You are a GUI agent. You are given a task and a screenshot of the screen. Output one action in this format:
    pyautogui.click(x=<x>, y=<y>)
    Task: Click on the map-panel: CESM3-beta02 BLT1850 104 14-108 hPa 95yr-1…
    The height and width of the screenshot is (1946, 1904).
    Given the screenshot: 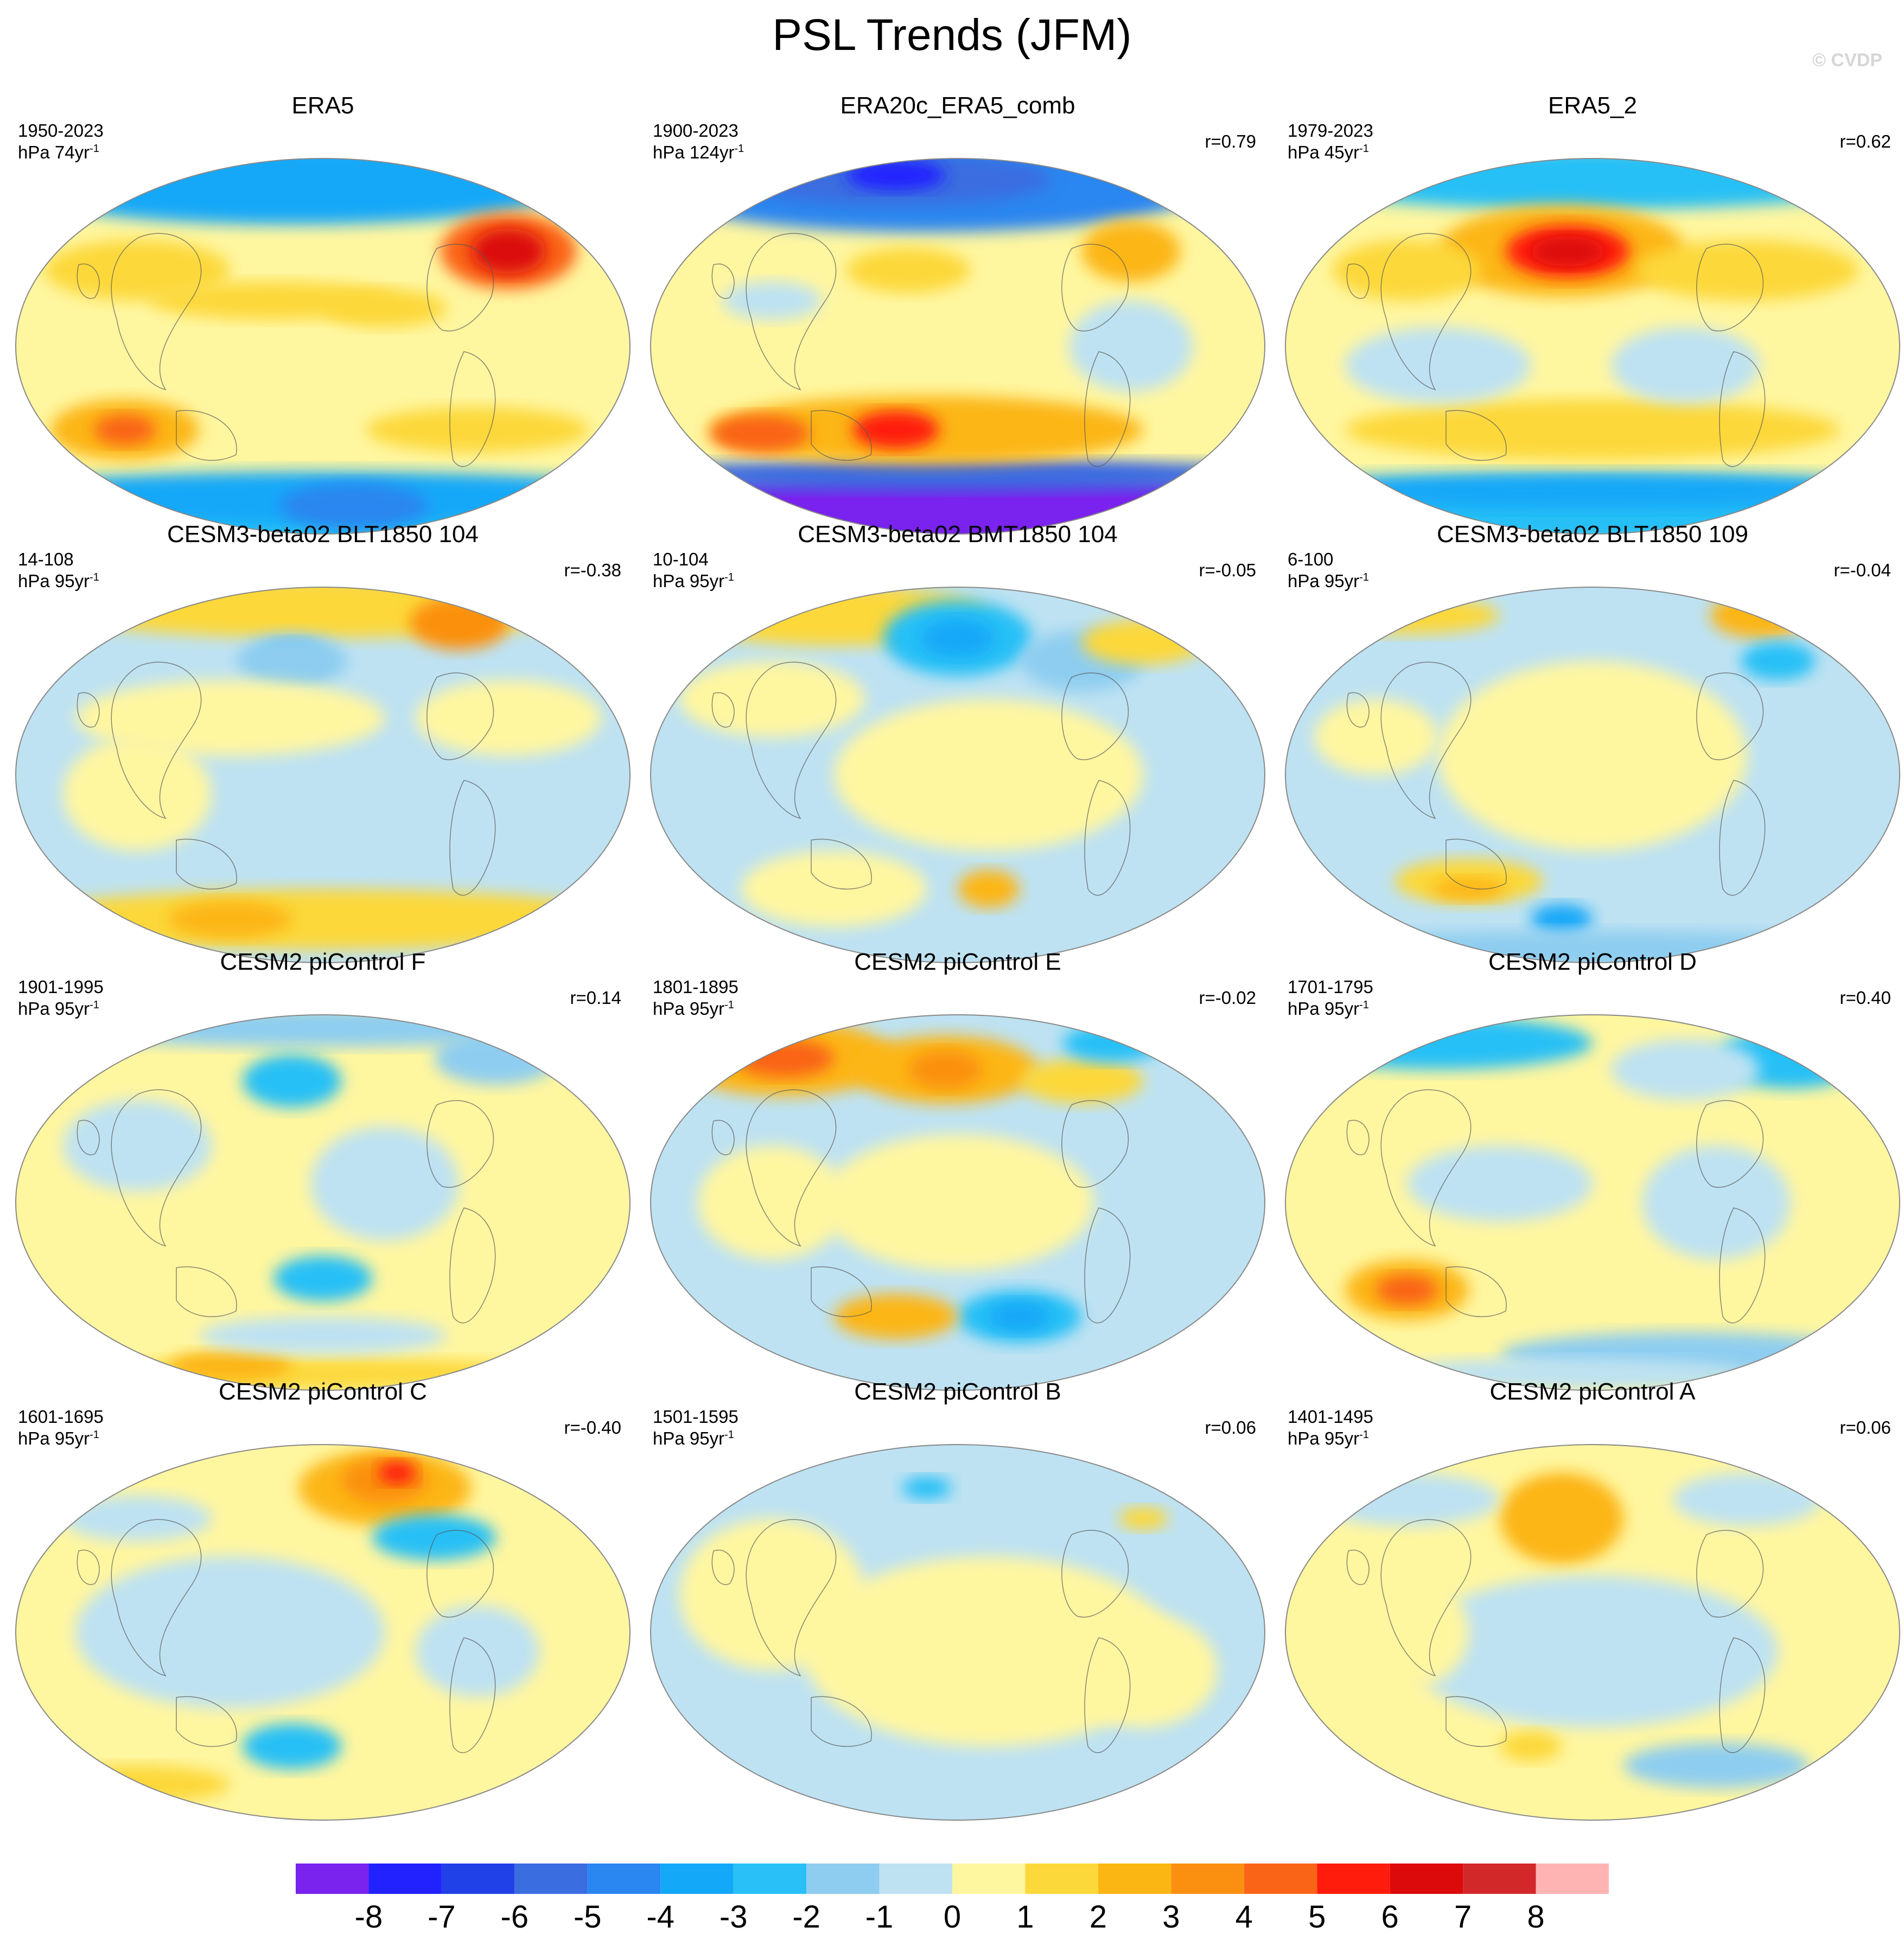 What is the action you would take?
    pyautogui.click(x=323, y=742)
    